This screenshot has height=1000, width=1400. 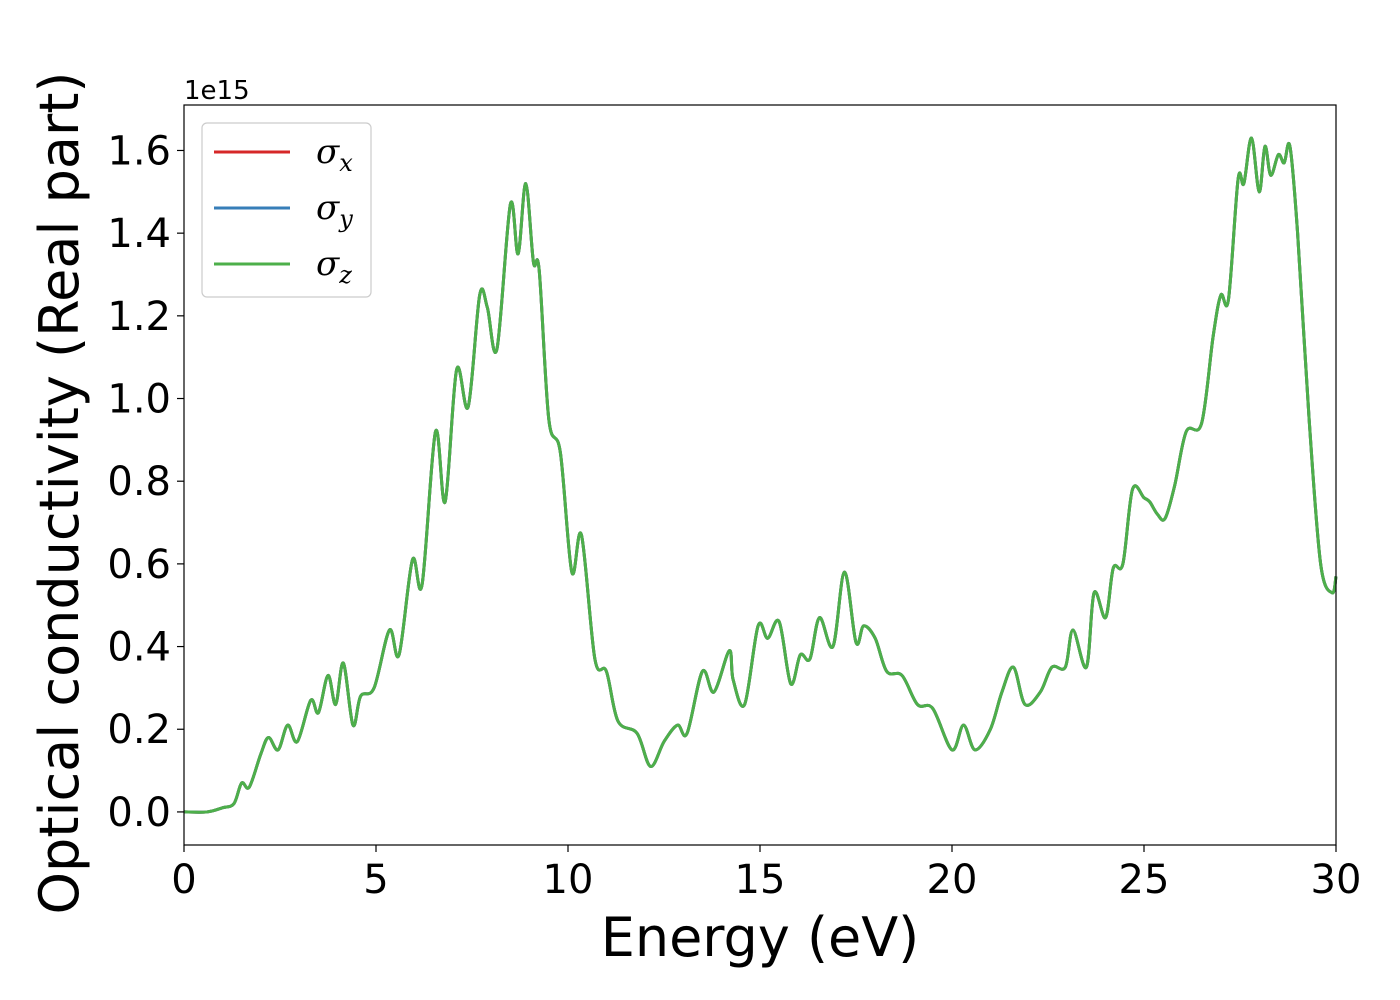 What do you see at coordinates (760, 937) in the screenshot?
I see `x-axis-title: Energy (eV)` at bounding box center [760, 937].